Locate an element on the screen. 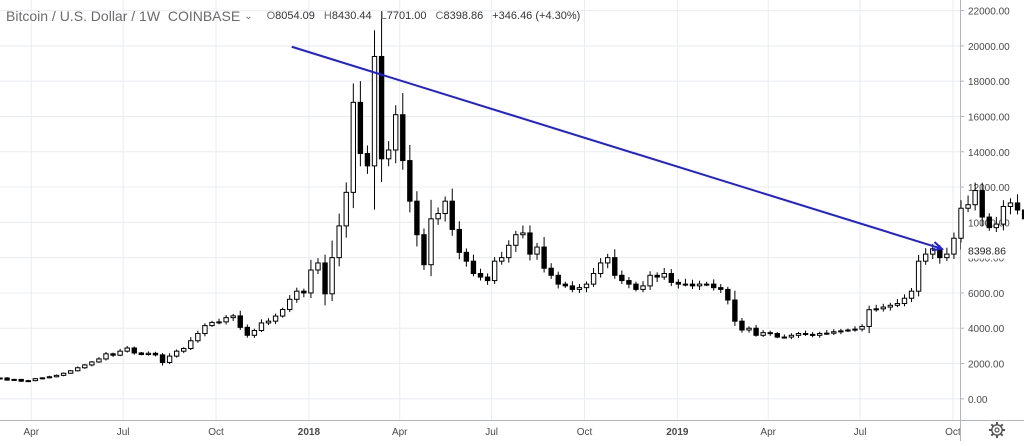 Image resolution: width=1024 pixels, height=446 pixels. trendline-arrowhead is located at coordinates (938, 246).